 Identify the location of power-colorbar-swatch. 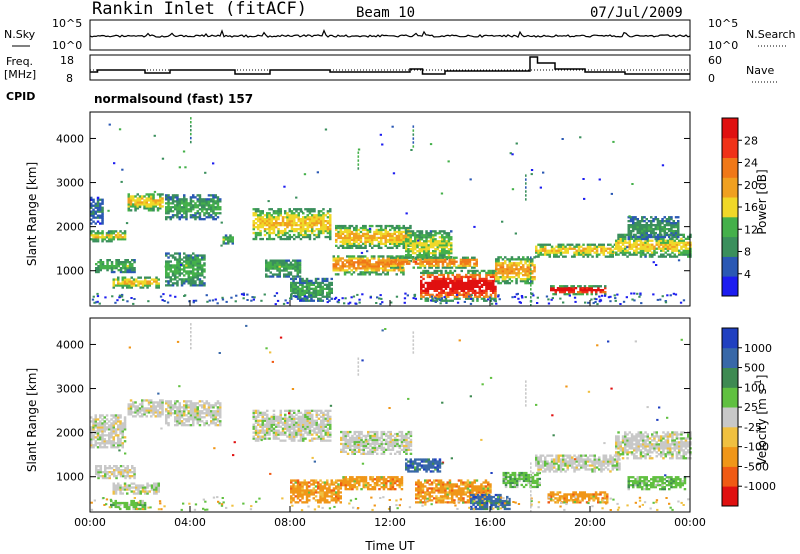
(730, 207).